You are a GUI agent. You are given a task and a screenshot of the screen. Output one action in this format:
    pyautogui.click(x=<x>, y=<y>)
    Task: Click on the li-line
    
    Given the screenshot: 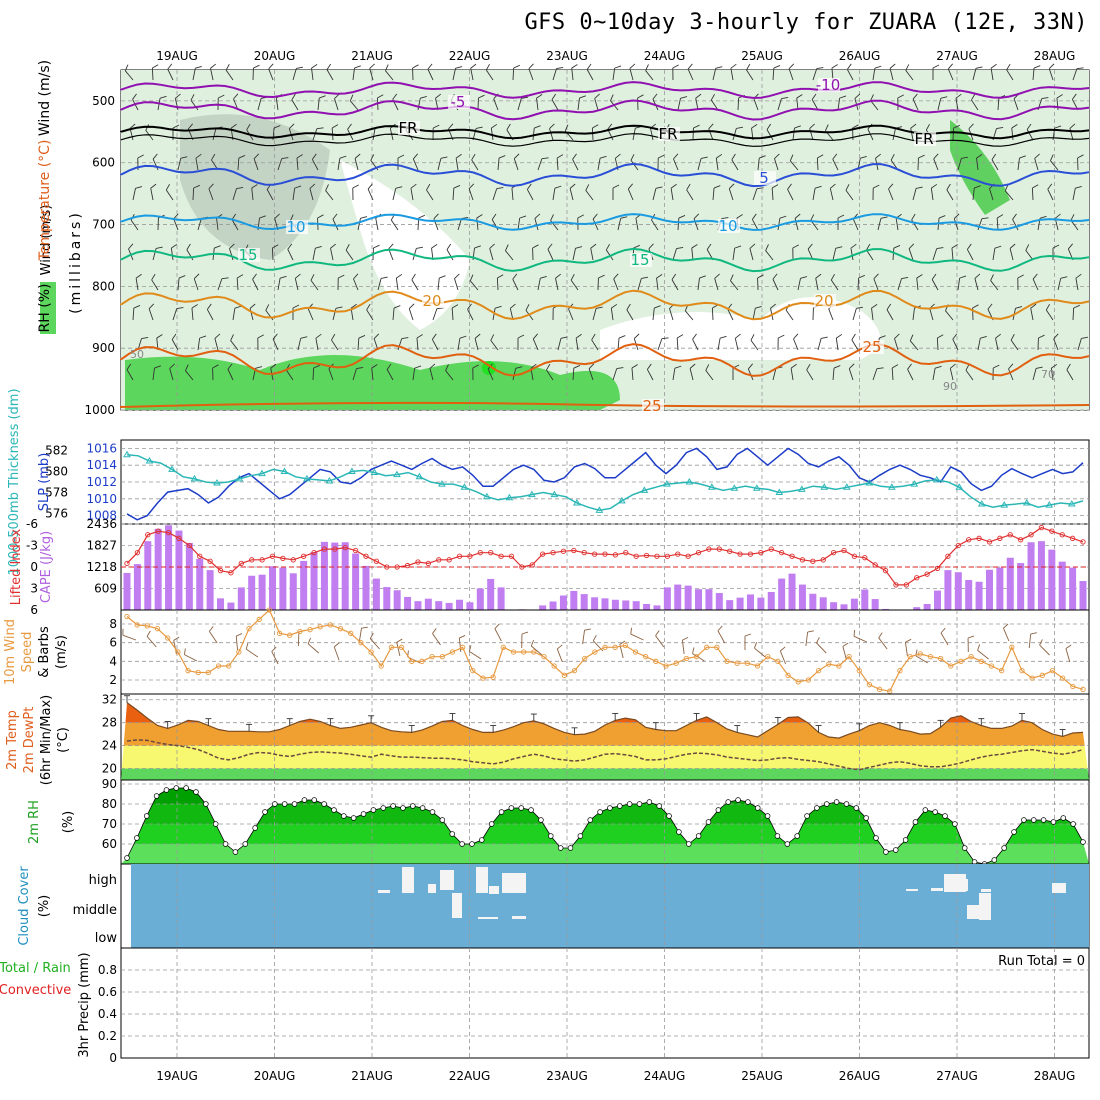 What is the action you would take?
    pyautogui.click(x=605, y=556)
    